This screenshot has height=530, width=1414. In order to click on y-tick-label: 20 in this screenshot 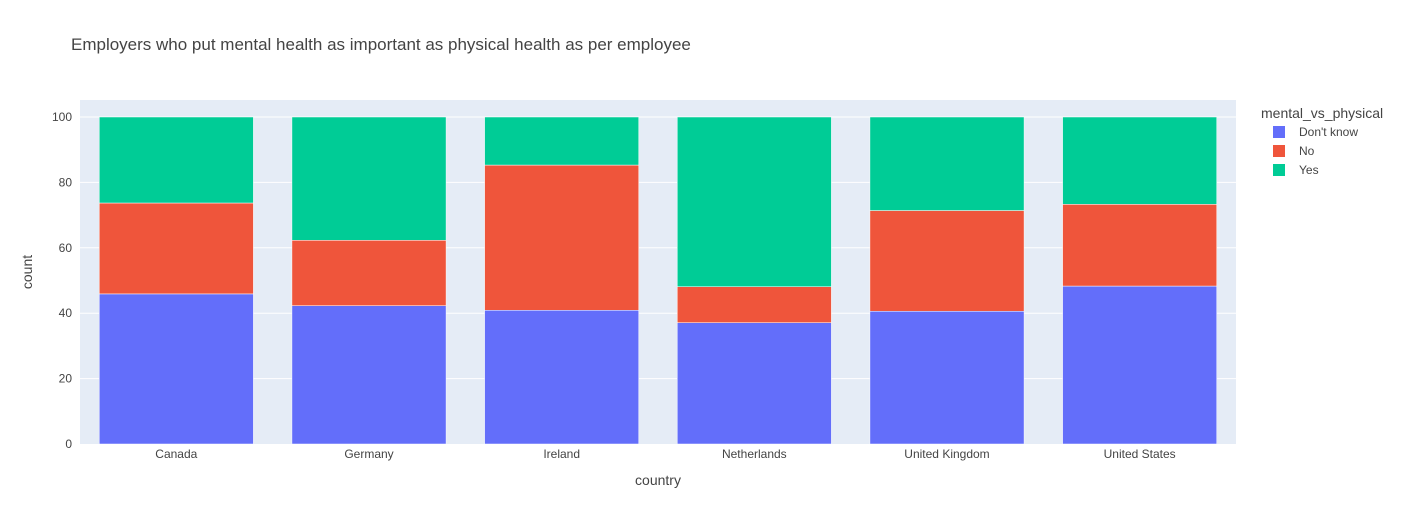, I will do `click(66, 379)`.